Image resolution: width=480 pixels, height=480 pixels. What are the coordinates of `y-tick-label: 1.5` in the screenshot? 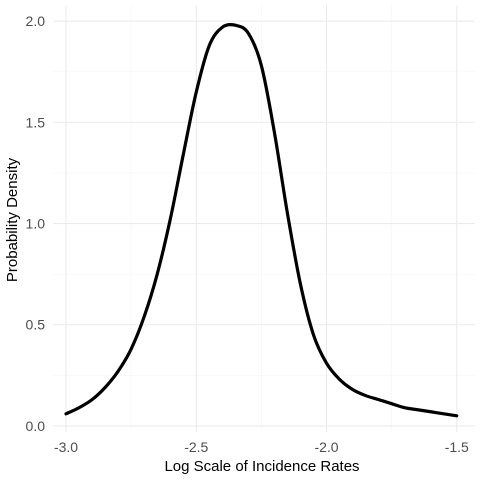 It's located at (36, 122).